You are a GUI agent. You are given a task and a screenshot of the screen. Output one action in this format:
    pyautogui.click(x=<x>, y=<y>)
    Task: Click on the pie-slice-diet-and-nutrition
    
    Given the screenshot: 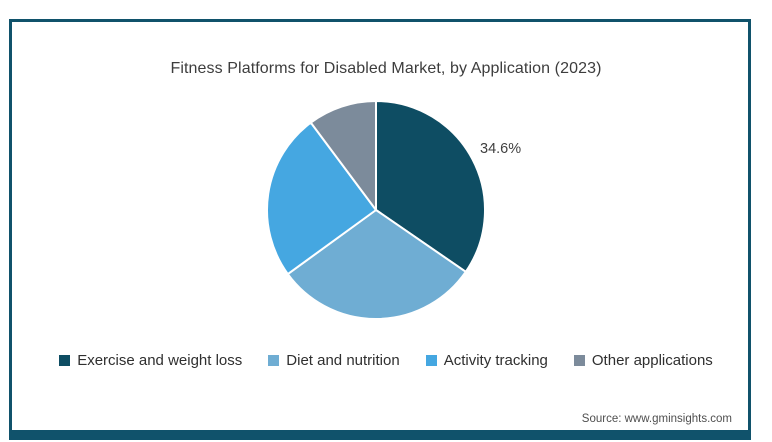 What is the action you would take?
    pyautogui.click(x=376, y=264)
    